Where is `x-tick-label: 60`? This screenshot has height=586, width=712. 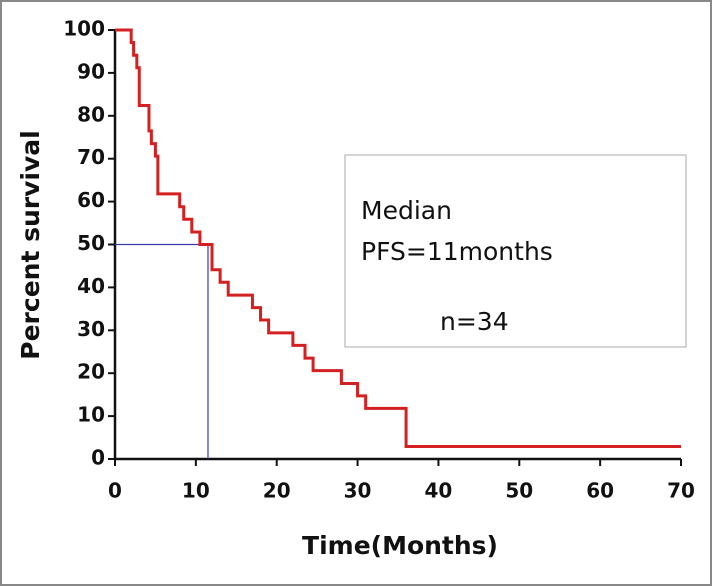 x-tick-label: 60 is located at coordinates (600, 491).